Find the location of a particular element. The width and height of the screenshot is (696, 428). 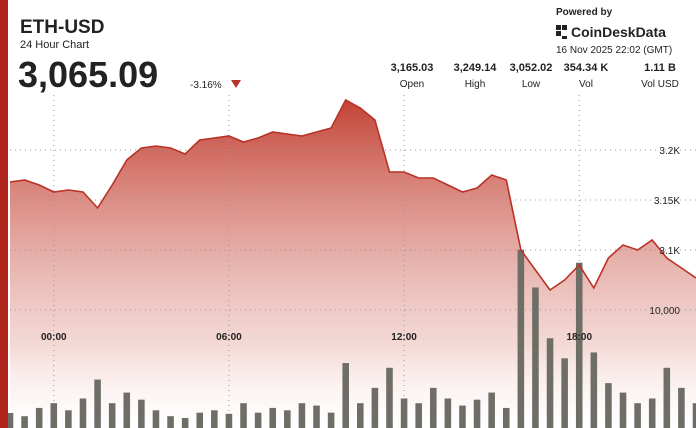

stat-label: Vol USD is located at coordinates (660, 84).